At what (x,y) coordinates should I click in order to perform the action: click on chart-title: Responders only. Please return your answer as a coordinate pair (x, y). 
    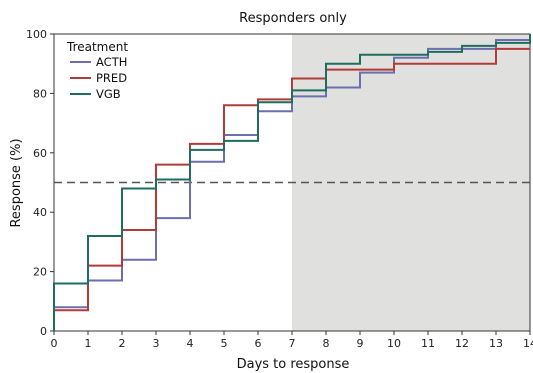
    Looking at the image, I should click on (293, 18).